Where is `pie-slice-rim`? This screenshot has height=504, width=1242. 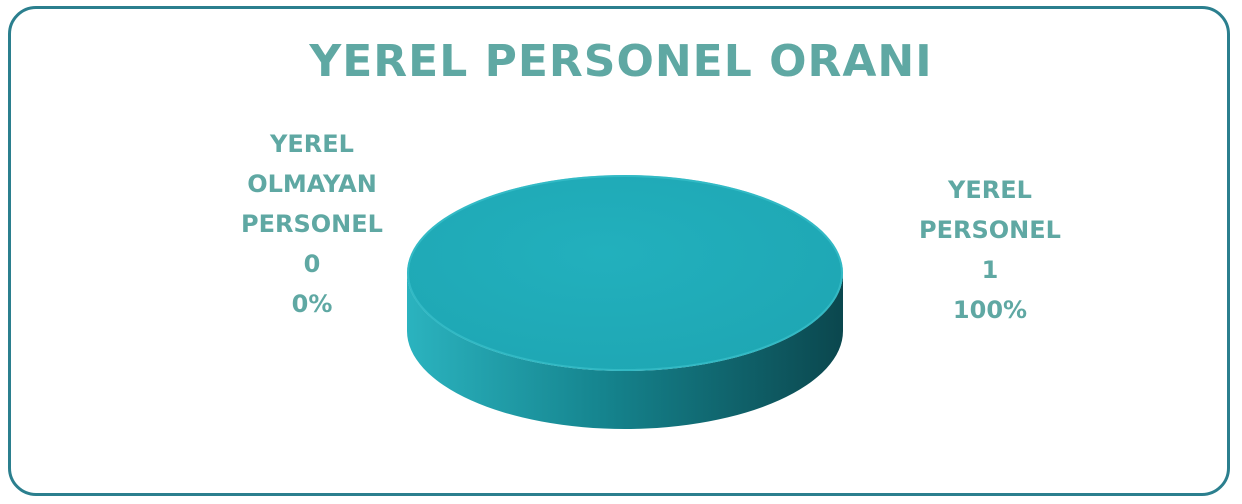 pie-slice-rim is located at coordinates (625, 273).